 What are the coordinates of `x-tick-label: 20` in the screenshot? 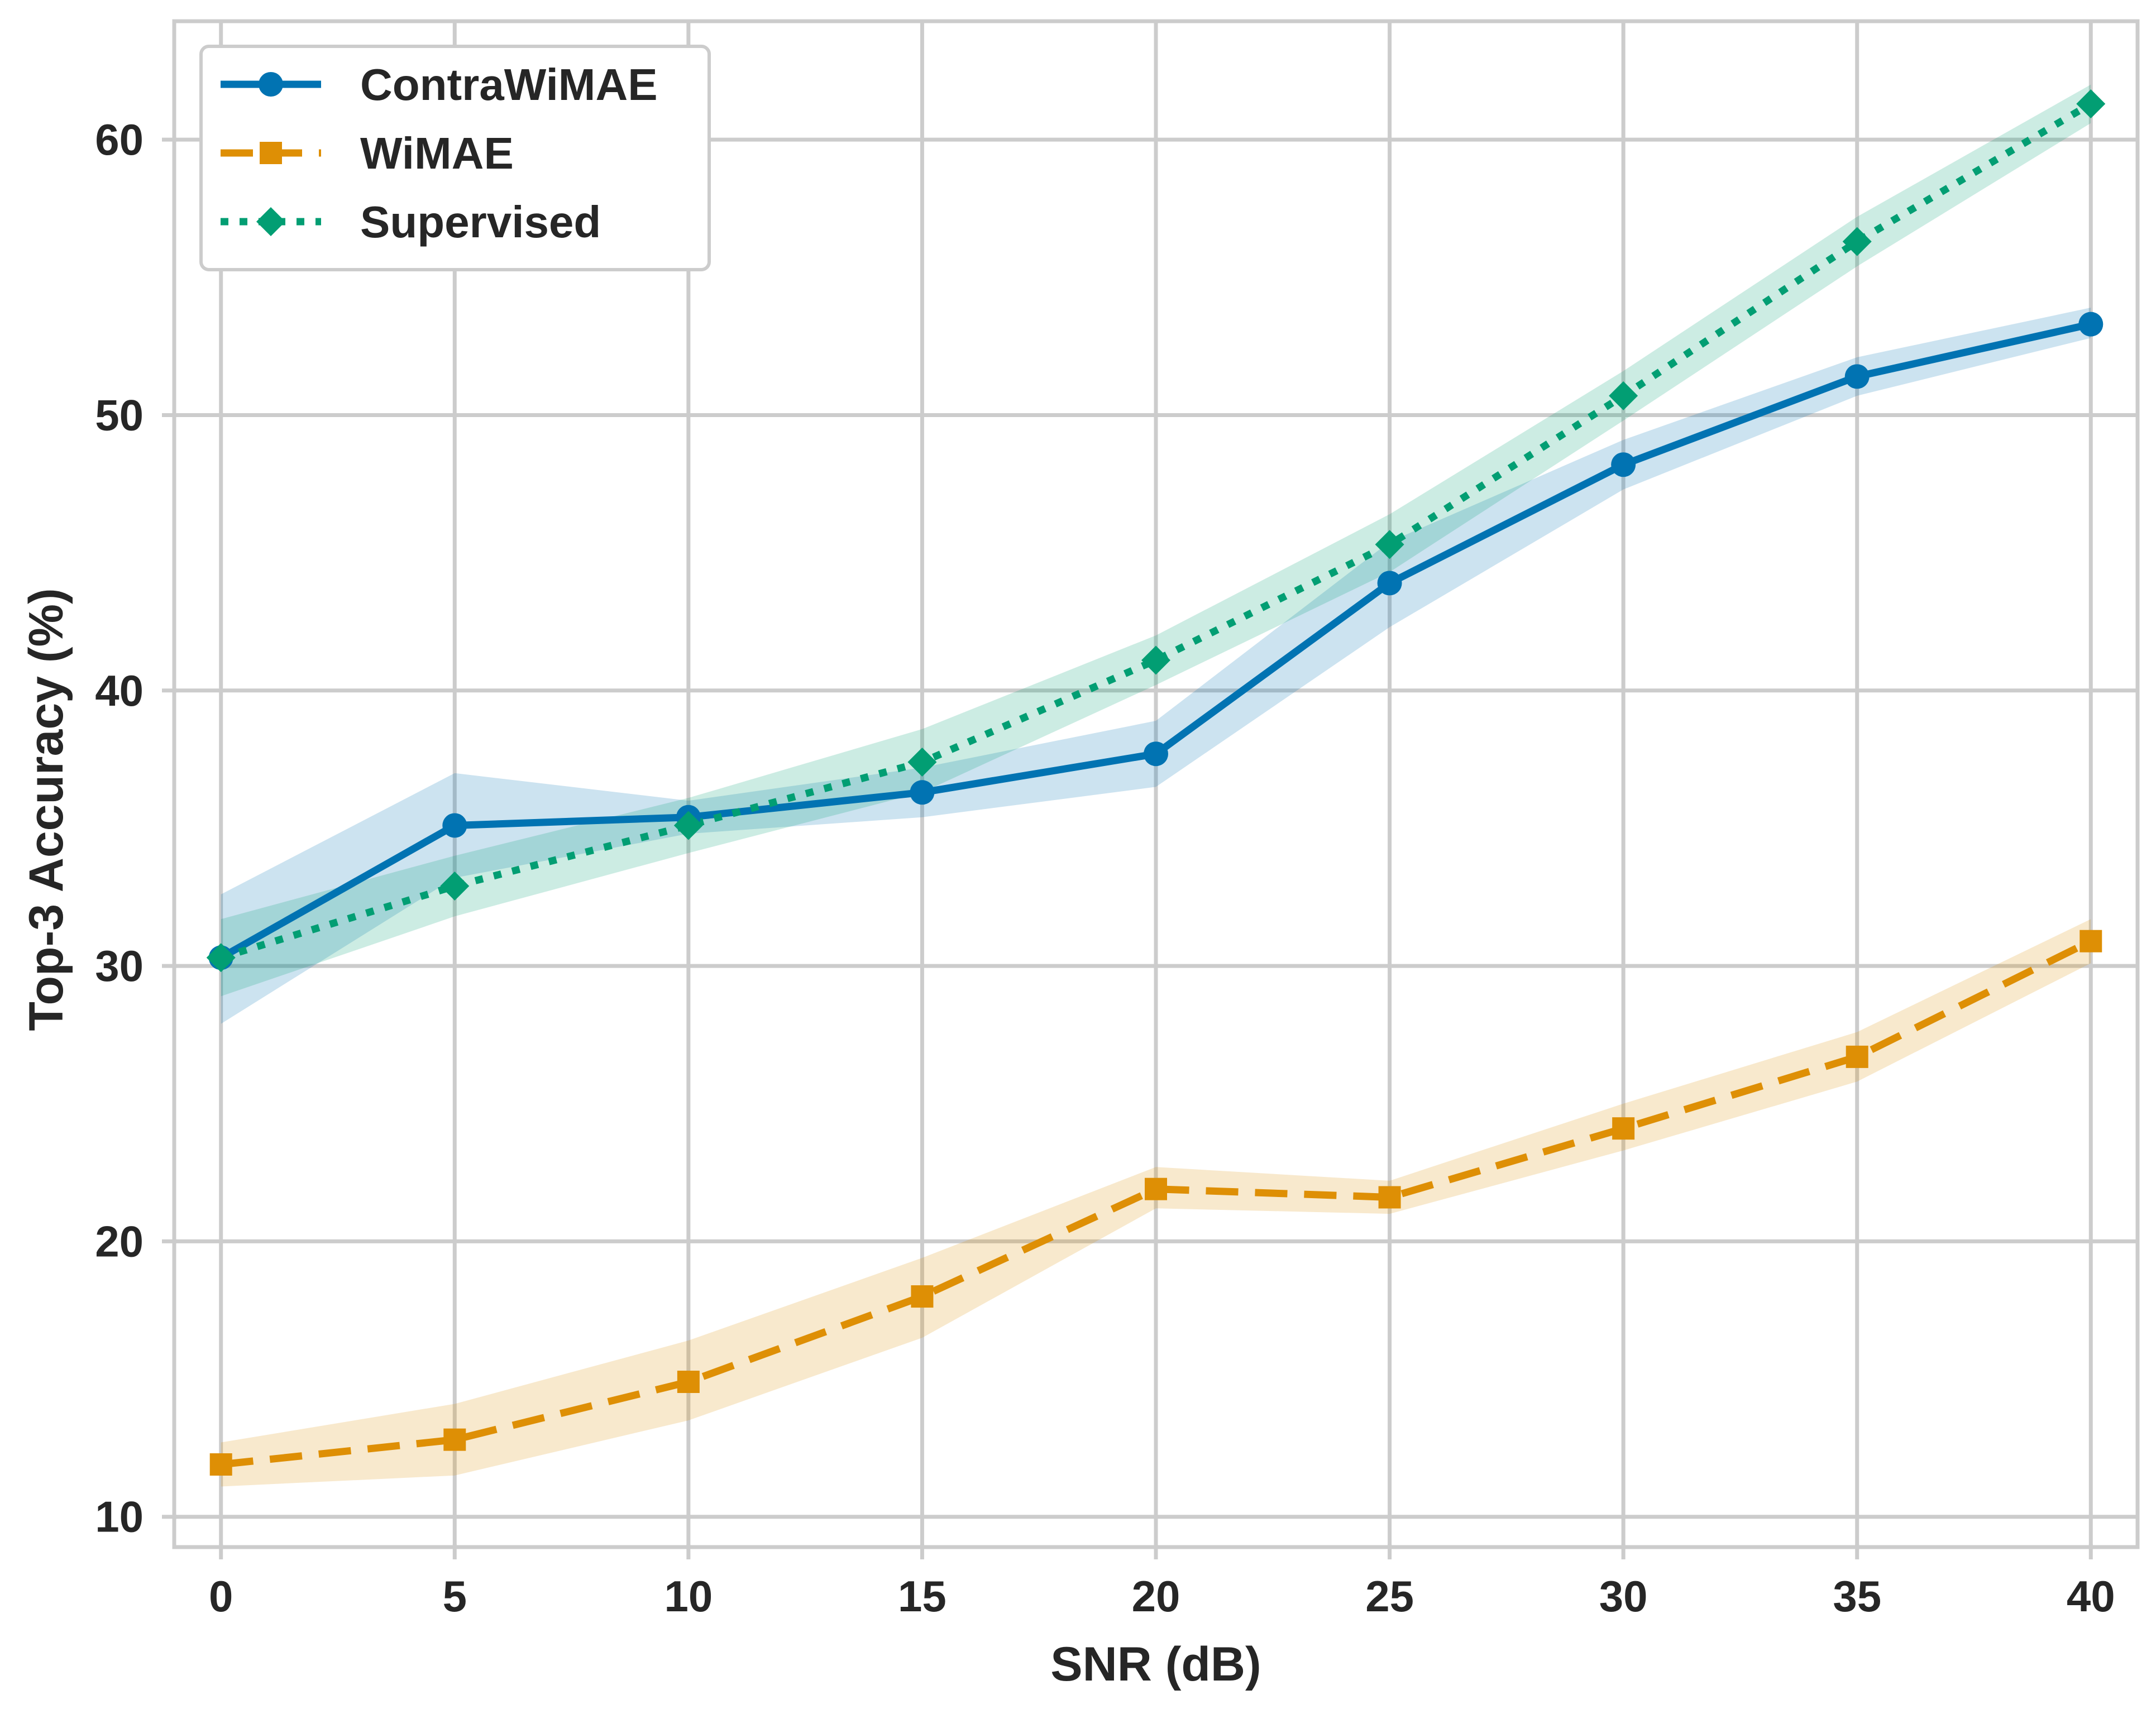 It's located at (1156, 1596).